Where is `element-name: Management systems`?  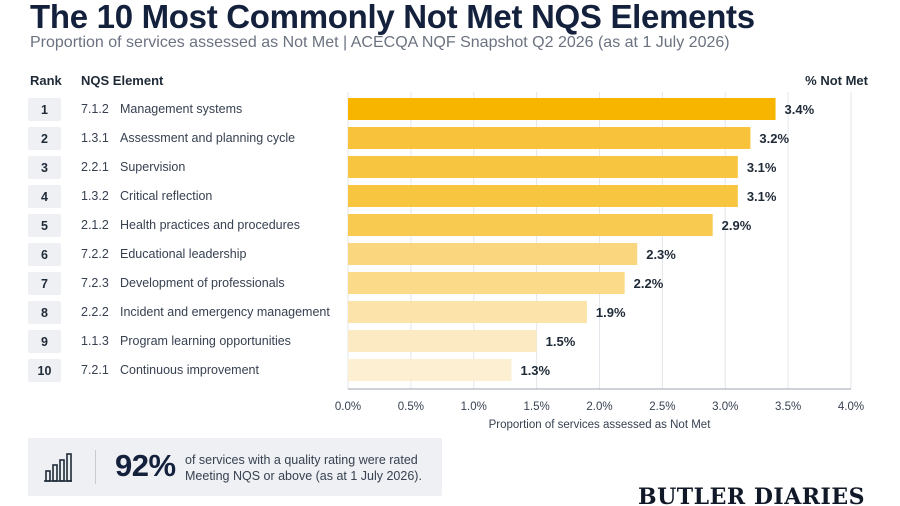
element-name: Management systems is located at coordinates (181, 109).